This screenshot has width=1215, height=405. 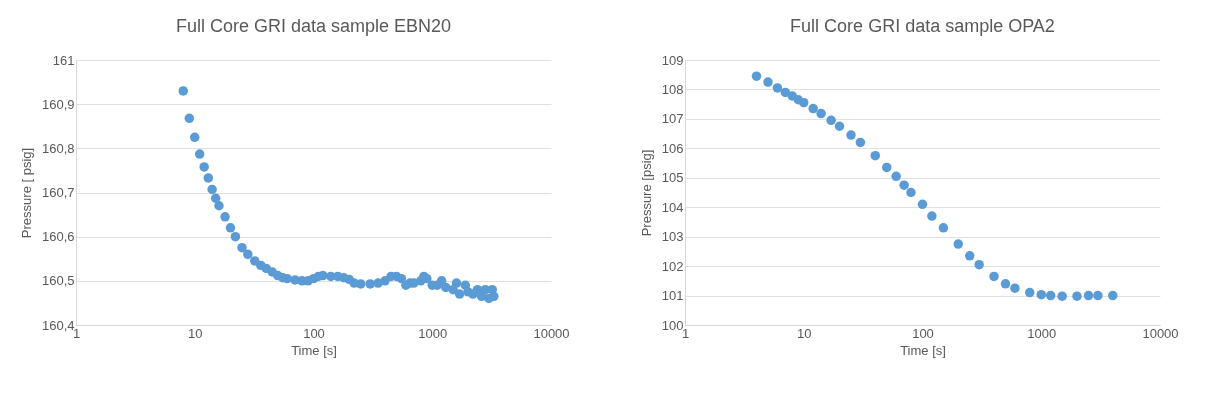 What do you see at coordinates (58, 281) in the screenshot?
I see `y-tick-label: 160,5` at bounding box center [58, 281].